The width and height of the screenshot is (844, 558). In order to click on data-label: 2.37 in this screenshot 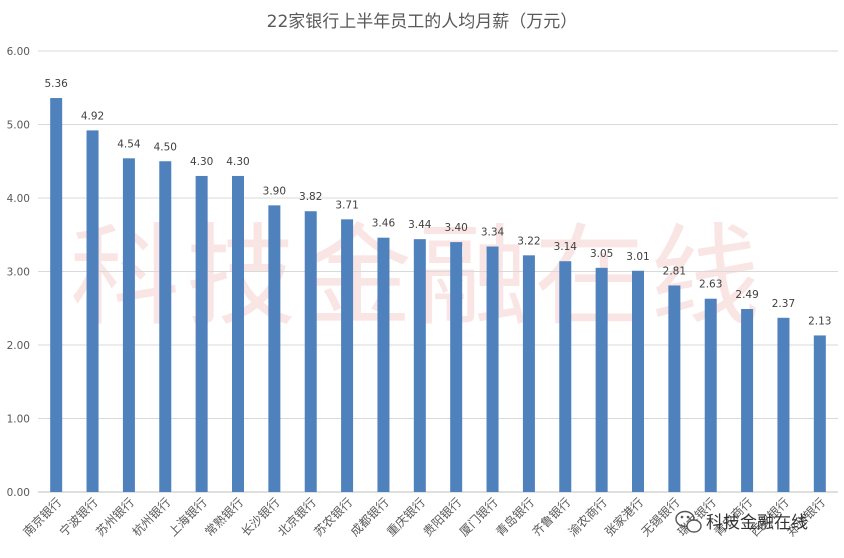, I will do `click(783, 304)`.